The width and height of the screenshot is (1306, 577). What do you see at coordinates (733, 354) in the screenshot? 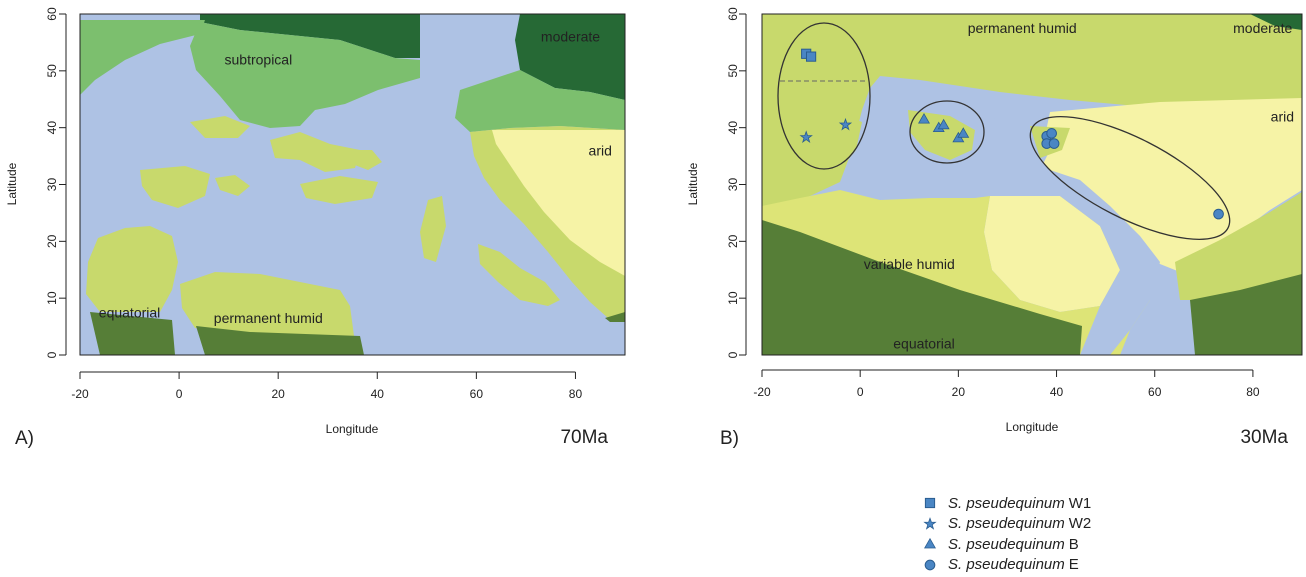
I see `y-tick-label-b: 0` at bounding box center [733, 354].